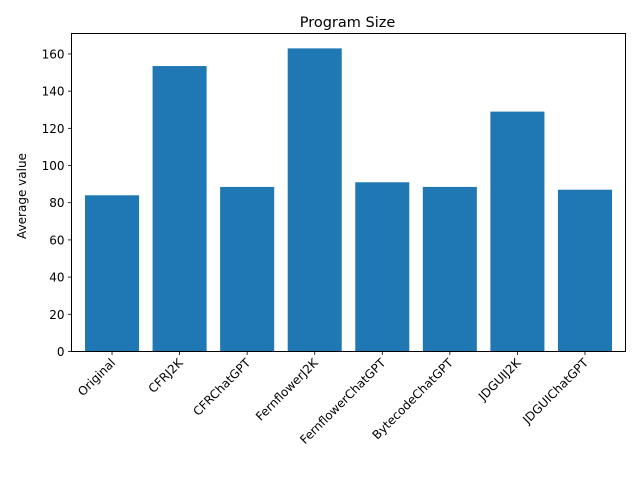 The width and height of the screenshot is (640, 480). What do you see at coordinates (348, 23) in the screenshot?
I see `chart-title: Program Size` at bounding box center [348, 23].